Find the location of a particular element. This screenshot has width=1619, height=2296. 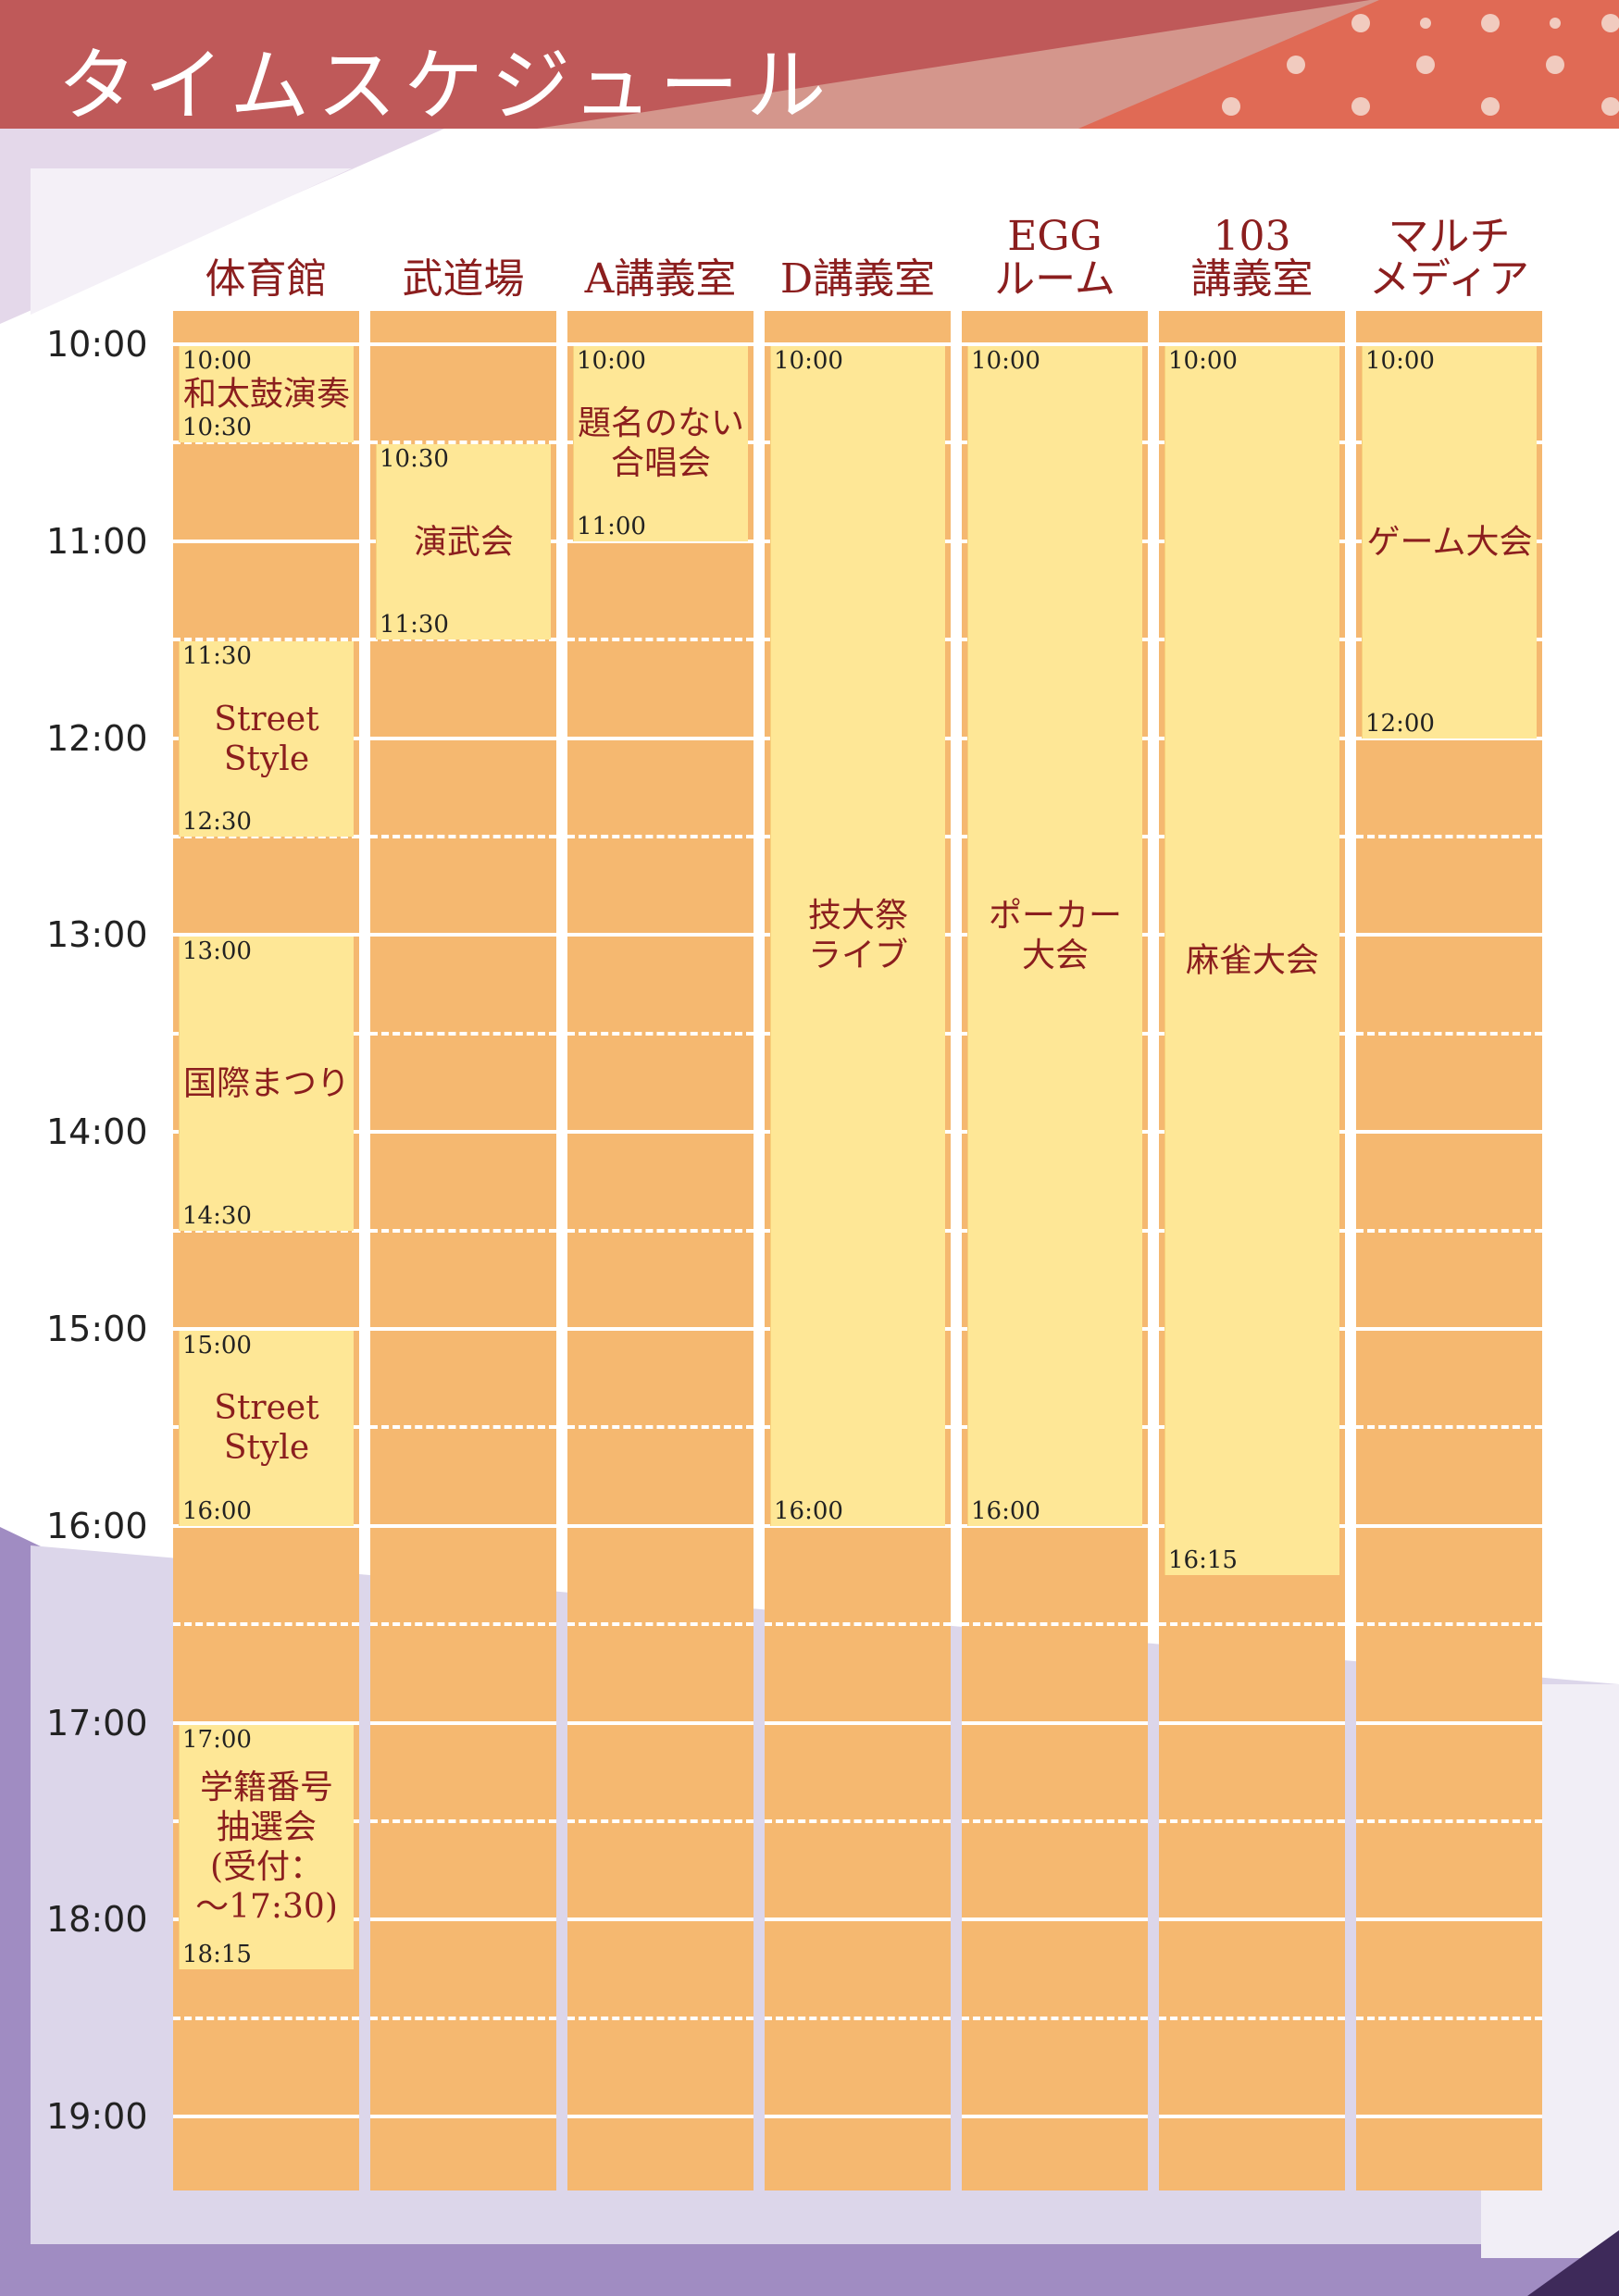

event-title: 麻雀大会 is located at coordinates (1252, 961).